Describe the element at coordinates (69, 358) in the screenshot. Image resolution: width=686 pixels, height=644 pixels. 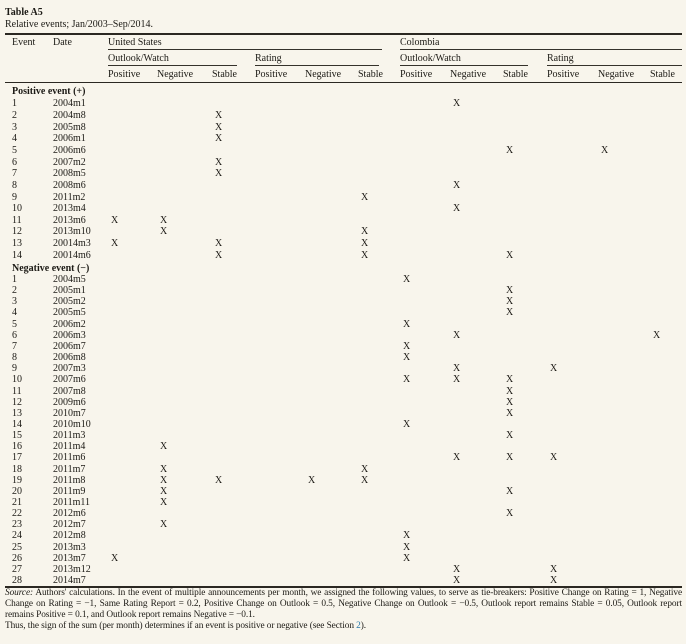
I see `event-date: 2006m8` at that location.